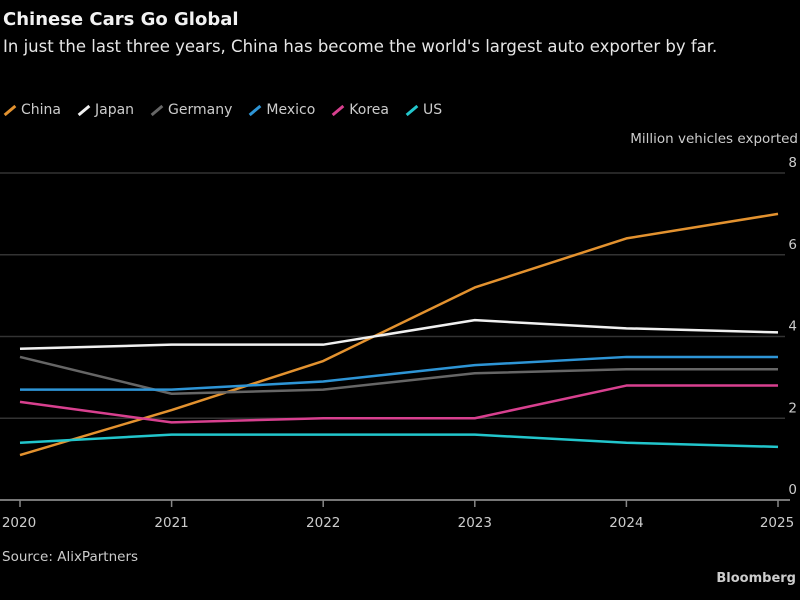 The image size is (800, 600). I want to click on y-tick-label: 4, so click(792, 327).